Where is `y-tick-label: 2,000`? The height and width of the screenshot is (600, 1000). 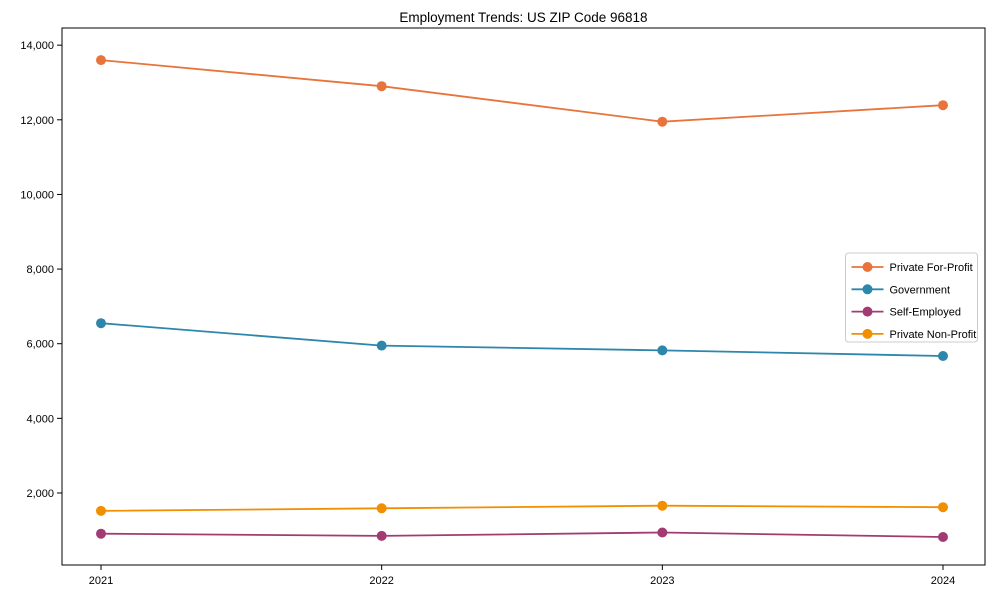
y-tick-label: 2,000 is located at coordinates (40, 494).